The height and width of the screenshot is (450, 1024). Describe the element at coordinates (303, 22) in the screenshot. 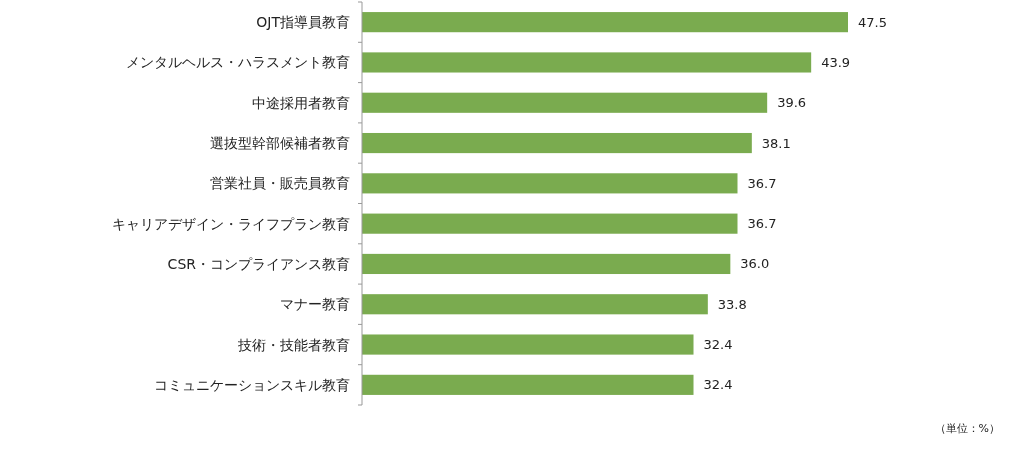

I see `y-tick-label: OJT指導員教育` at that location.